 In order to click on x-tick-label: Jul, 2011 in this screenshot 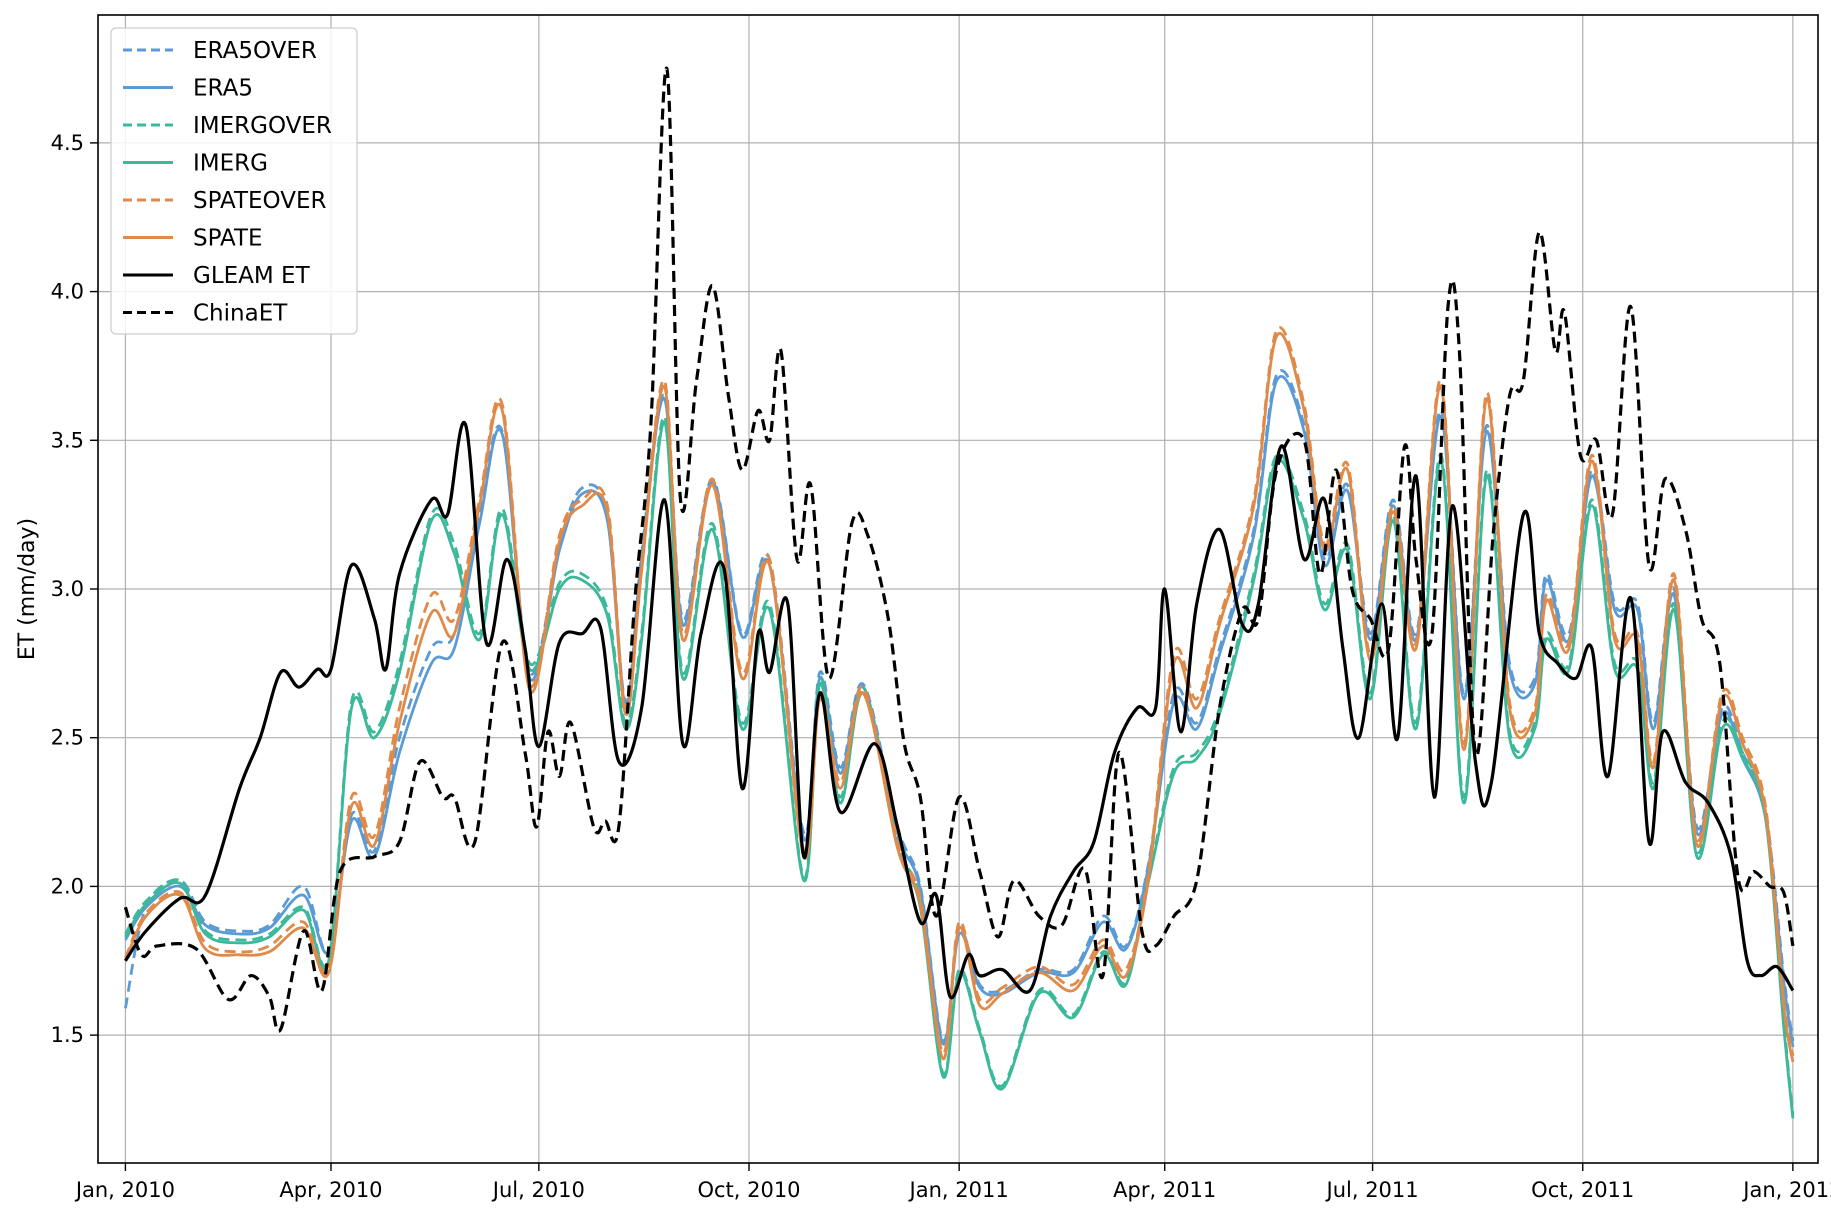, I will do `click(1372, 1190)`.